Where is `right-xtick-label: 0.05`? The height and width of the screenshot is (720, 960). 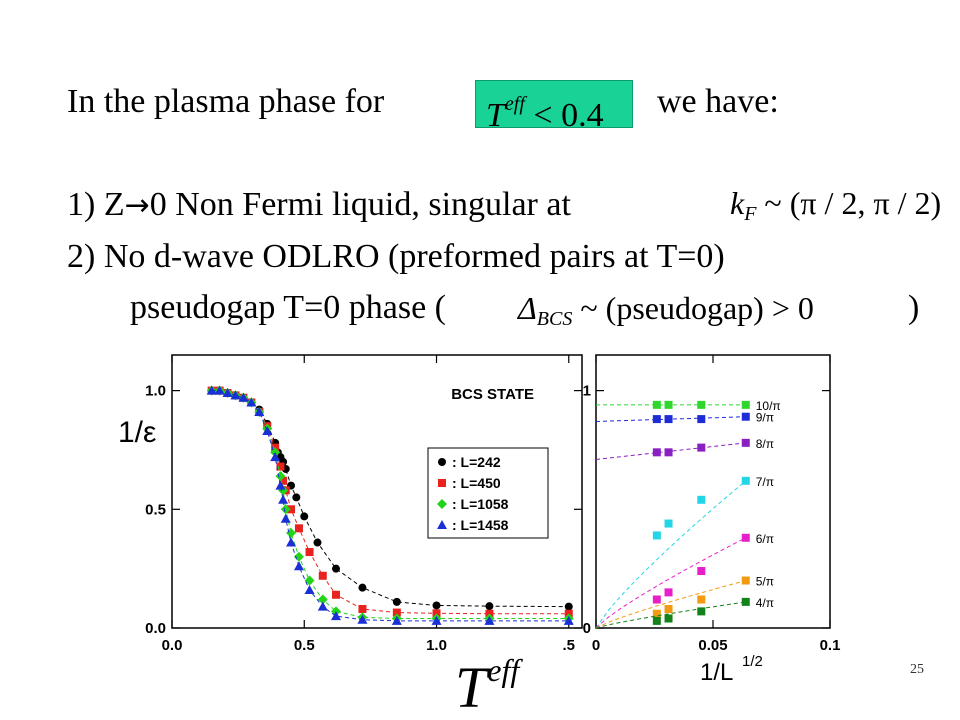
right-xtick-label: 0.05 is located at coordinates (712, 645).